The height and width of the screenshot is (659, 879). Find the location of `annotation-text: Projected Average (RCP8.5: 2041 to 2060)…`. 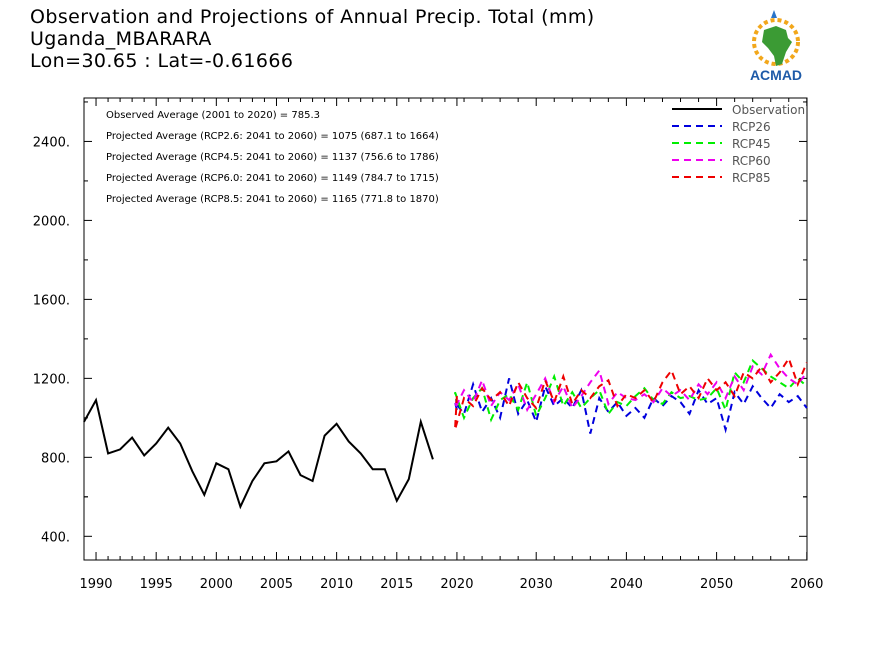

annotation-text: Projected Average (RCP8.5: 2041 to 2060)… is located at coordinates (272, 199).